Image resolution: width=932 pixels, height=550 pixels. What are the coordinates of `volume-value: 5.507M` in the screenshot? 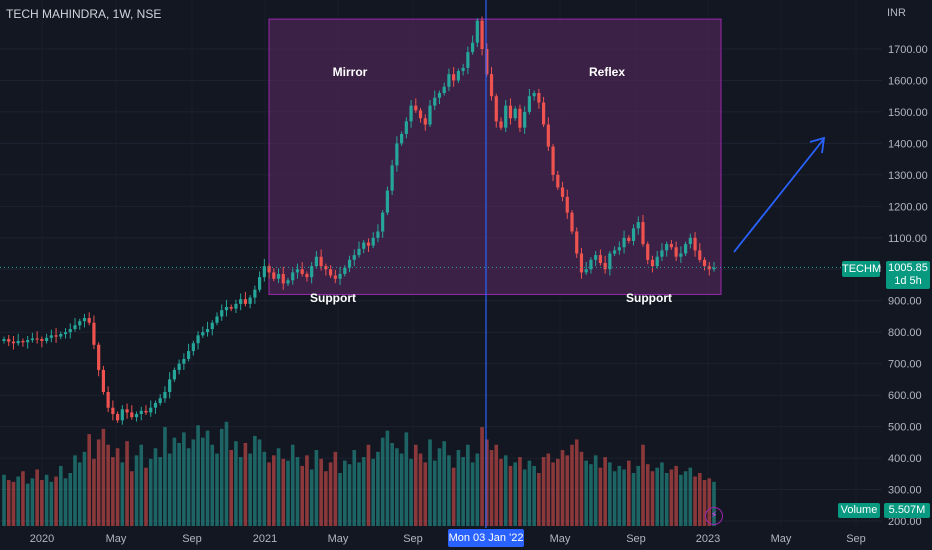 It's located at (907, 510).